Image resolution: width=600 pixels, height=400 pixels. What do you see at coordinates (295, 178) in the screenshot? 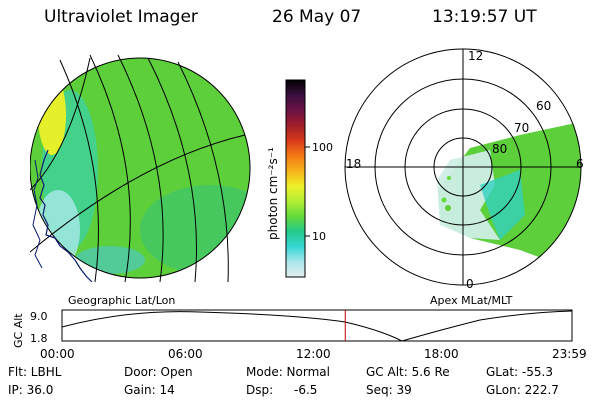
I see `colorbar-bar` at bounding box center [295, 178].